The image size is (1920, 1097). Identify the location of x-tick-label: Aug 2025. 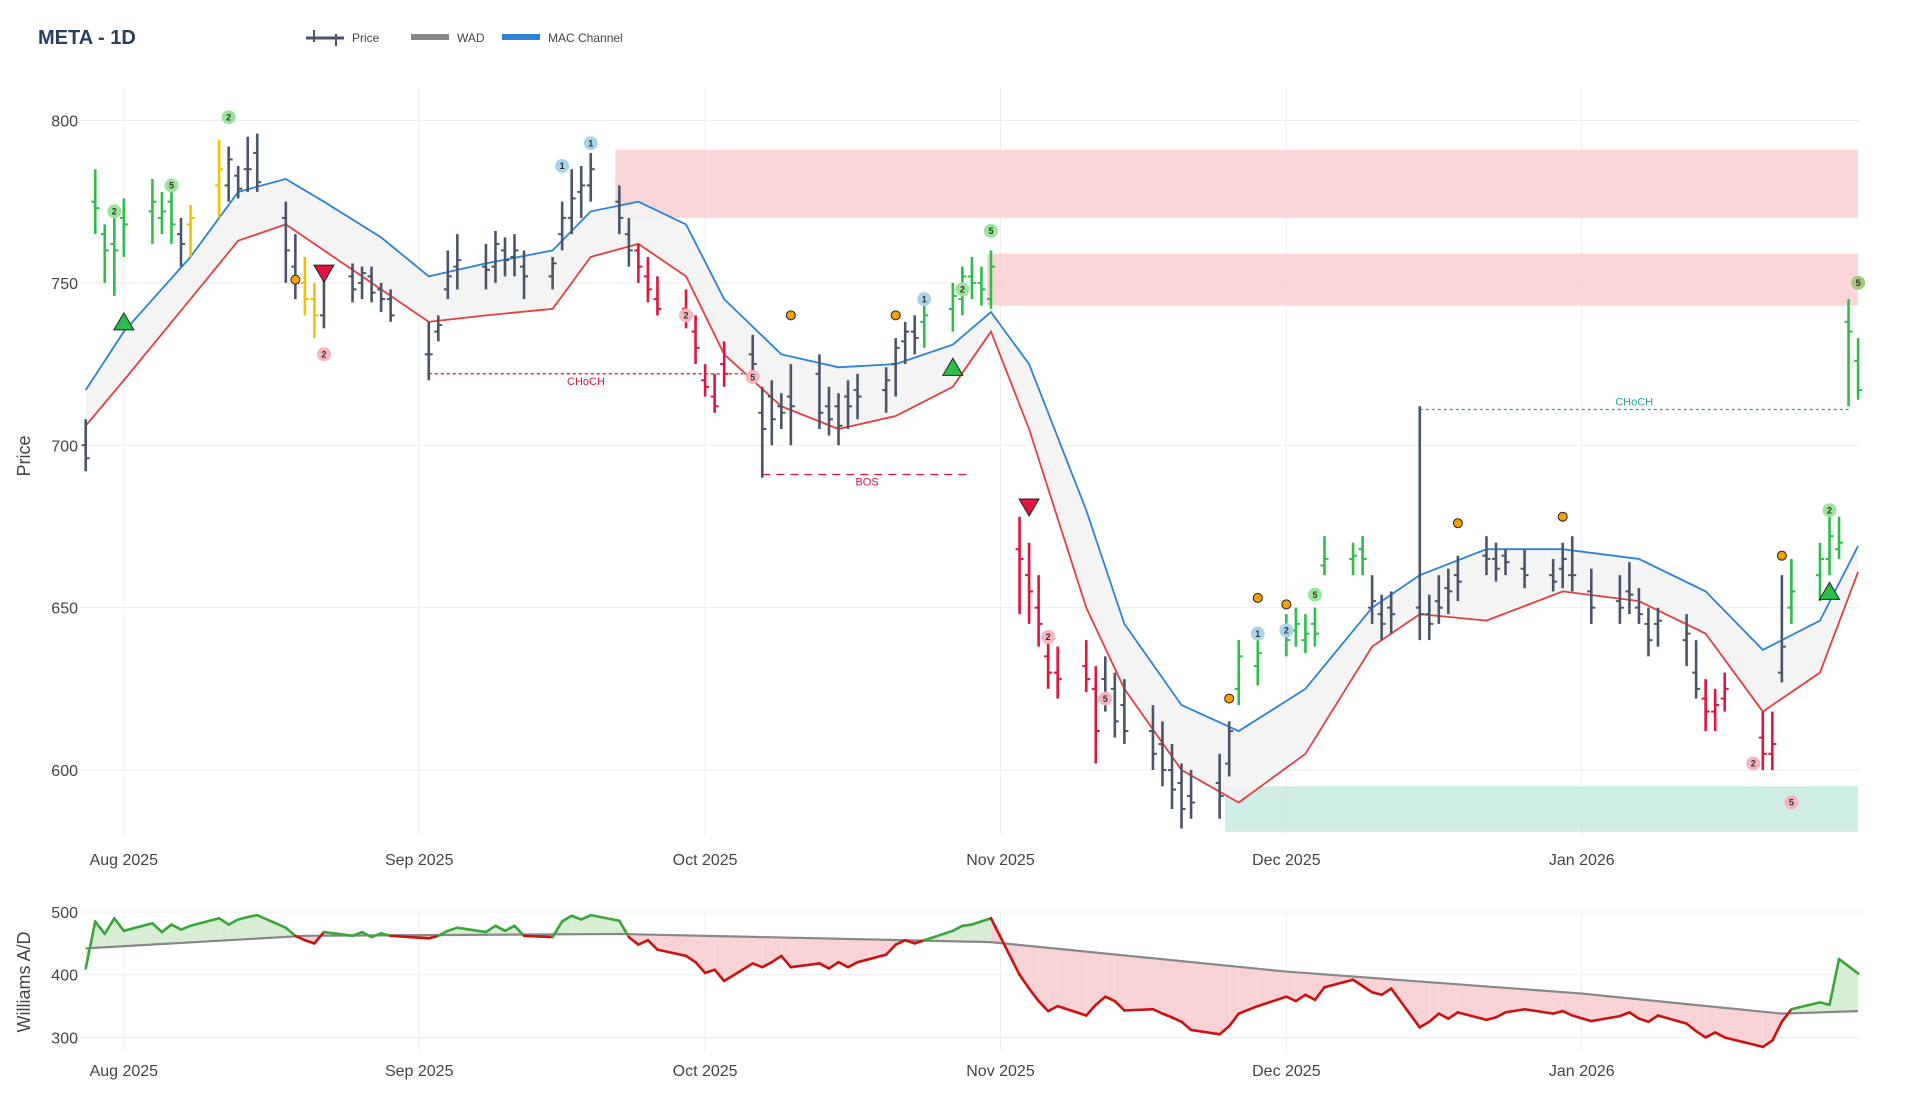
(124, 860).